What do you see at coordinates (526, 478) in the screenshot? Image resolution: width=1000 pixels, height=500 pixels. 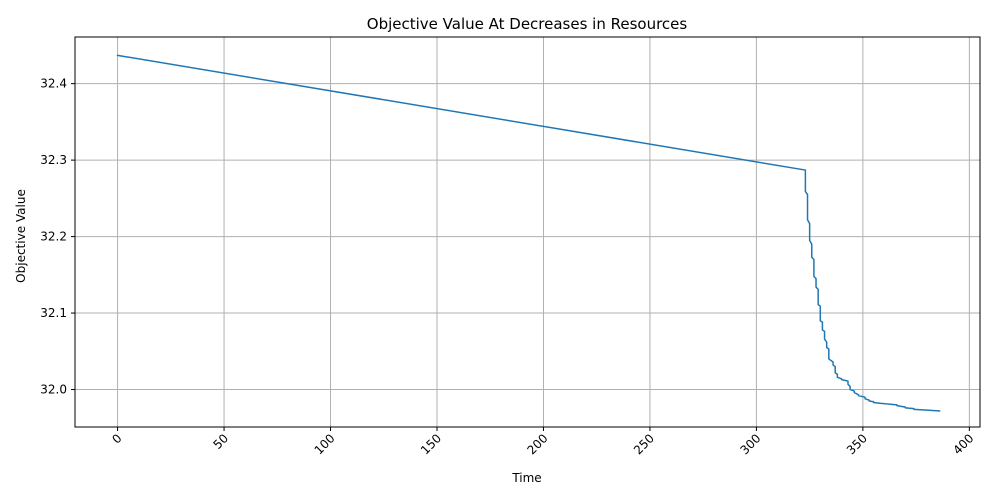 I see `x-axis-label: Time` at bounding box center [526, 478].